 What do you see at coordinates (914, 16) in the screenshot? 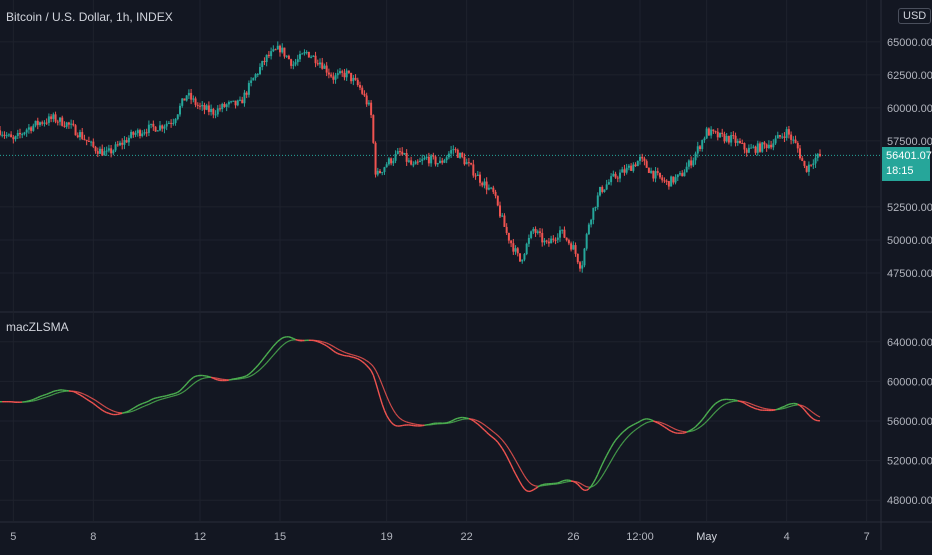
I see `currency-selector: USD` at bounding box center [914, 16].